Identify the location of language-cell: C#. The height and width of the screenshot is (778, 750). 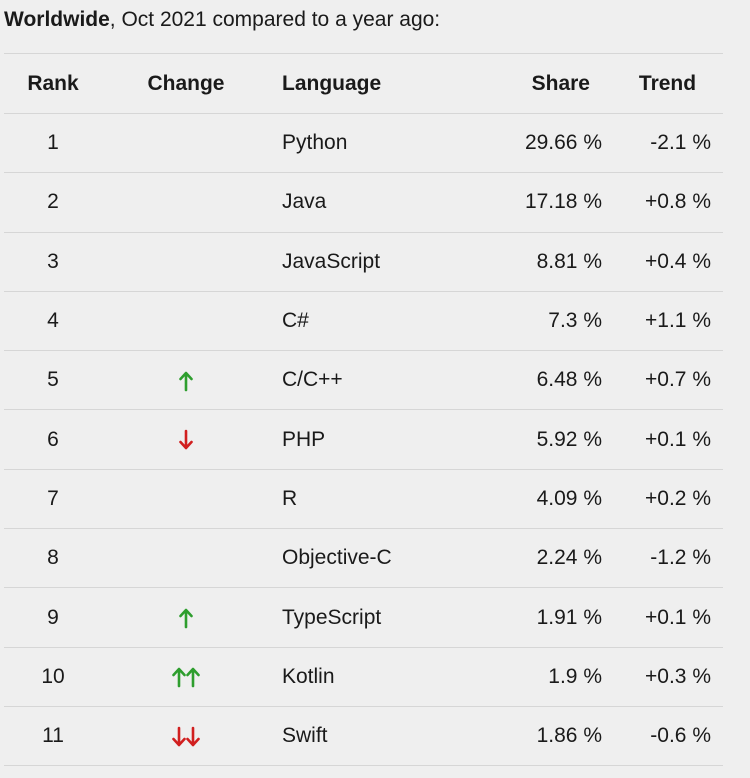
(365, 320).